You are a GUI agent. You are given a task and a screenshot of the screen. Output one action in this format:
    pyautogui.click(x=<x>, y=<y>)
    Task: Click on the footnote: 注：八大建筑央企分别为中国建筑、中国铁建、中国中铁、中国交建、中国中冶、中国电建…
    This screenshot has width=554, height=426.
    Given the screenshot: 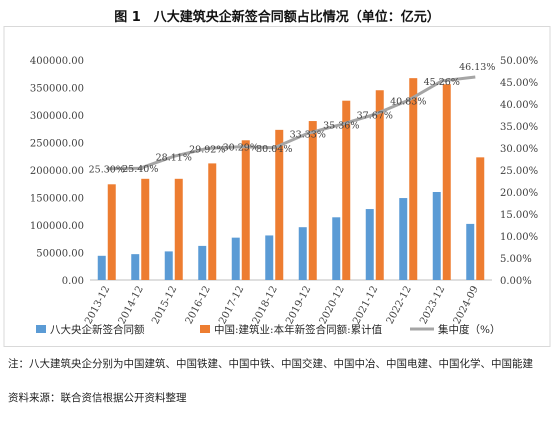 What is the action you would take?
    pyautogui.click(x=270, y=364)
    